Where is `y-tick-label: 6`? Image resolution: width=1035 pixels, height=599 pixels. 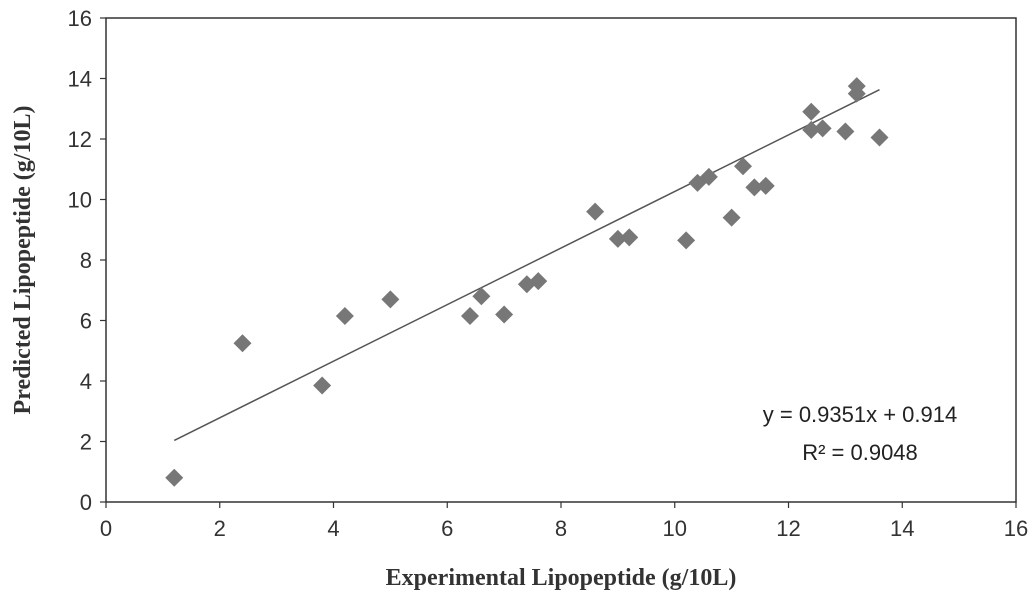 y-tick-label: 6 is located at coordinates (86, 321).